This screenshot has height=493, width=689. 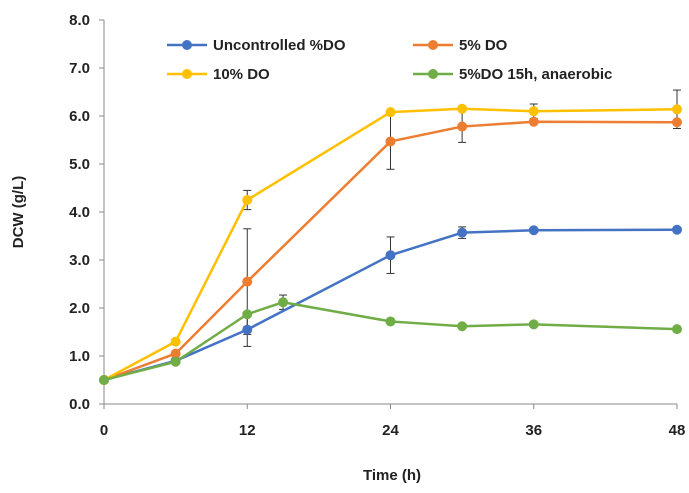 I want to click on legend-item: 10% DO, so click(x=218, y=74).